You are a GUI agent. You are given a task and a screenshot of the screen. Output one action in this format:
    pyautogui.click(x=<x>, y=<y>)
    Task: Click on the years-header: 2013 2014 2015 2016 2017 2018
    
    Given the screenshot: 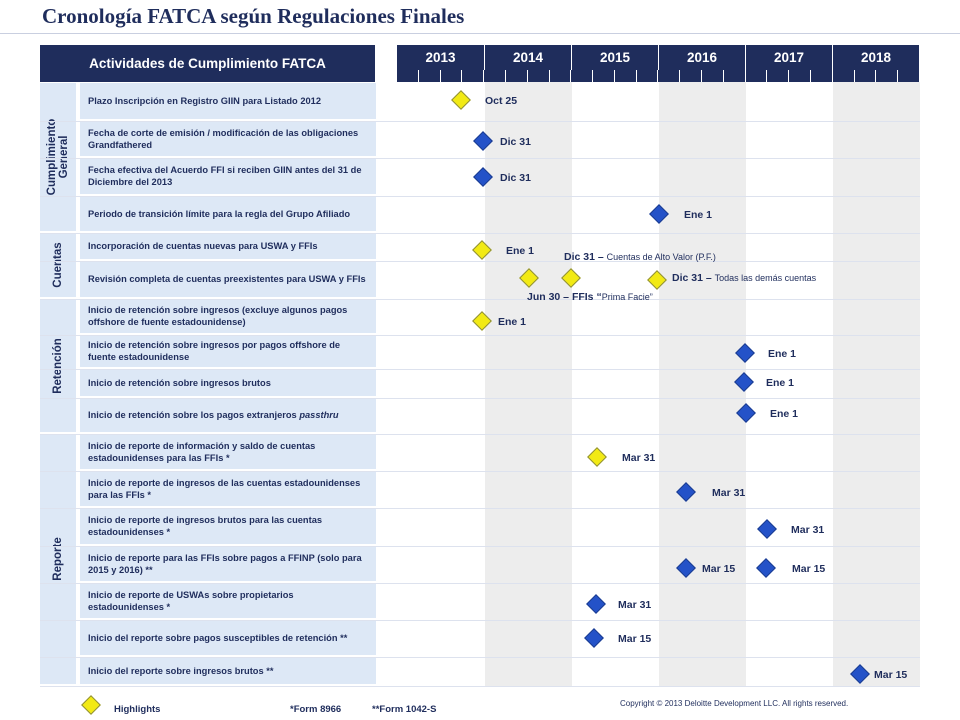 What is the action you would take?
    pyautogui.click(x=658, y=63)
    